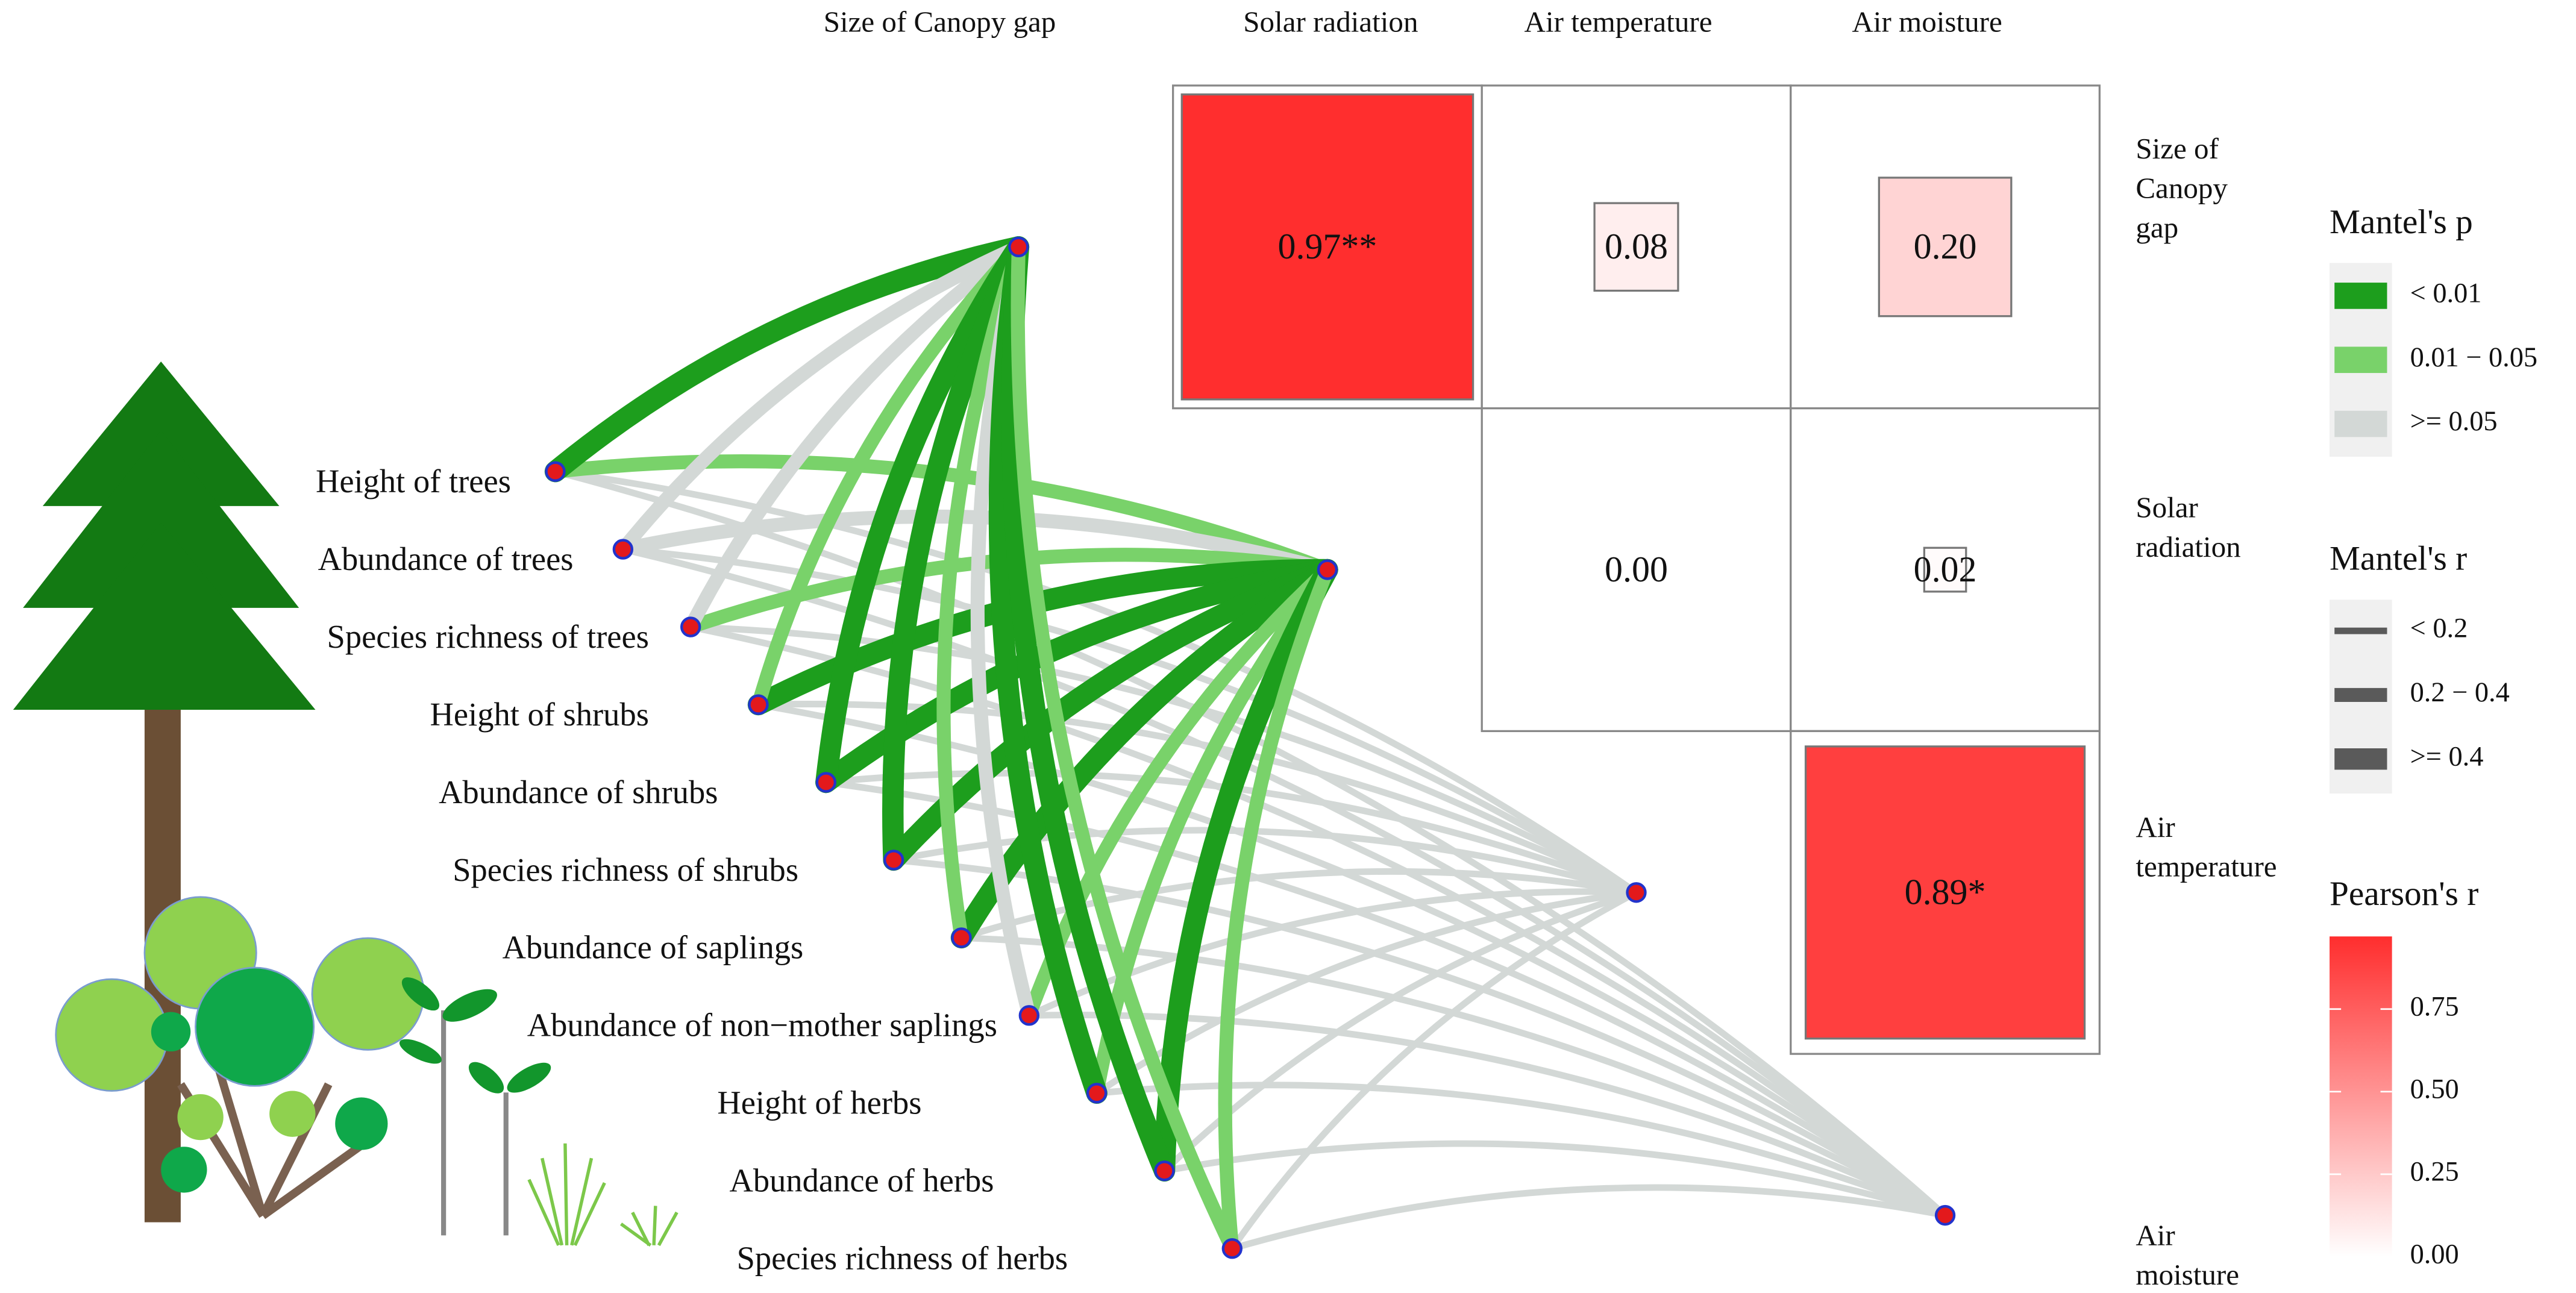  Describe the element at coordinates (2460, 692) in the screenshot. I see `legend-label: 0.2 − 0.4` at that location.